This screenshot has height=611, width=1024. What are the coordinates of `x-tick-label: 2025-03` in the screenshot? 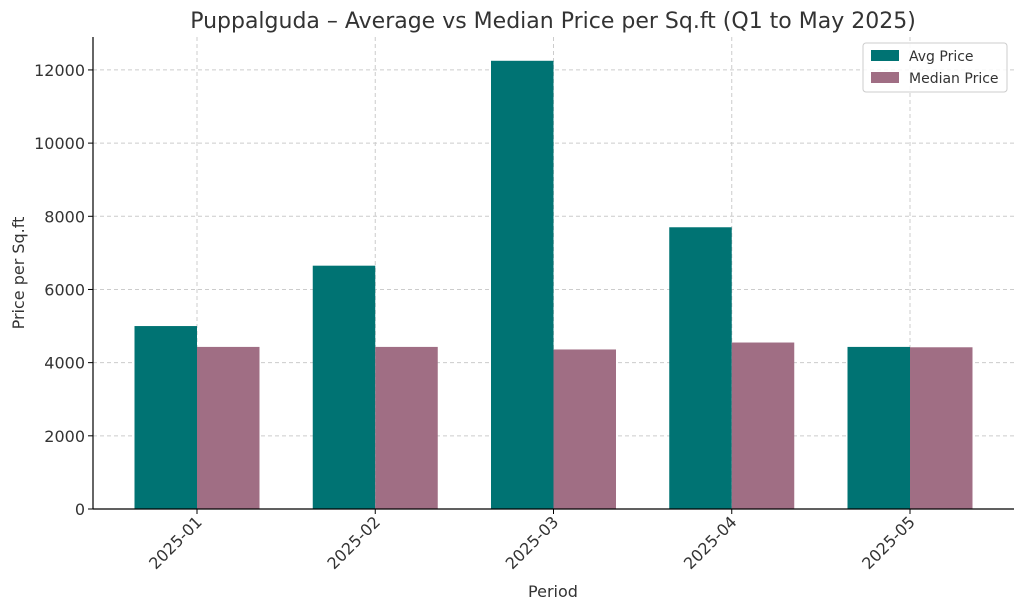 It's located at (532, 542).